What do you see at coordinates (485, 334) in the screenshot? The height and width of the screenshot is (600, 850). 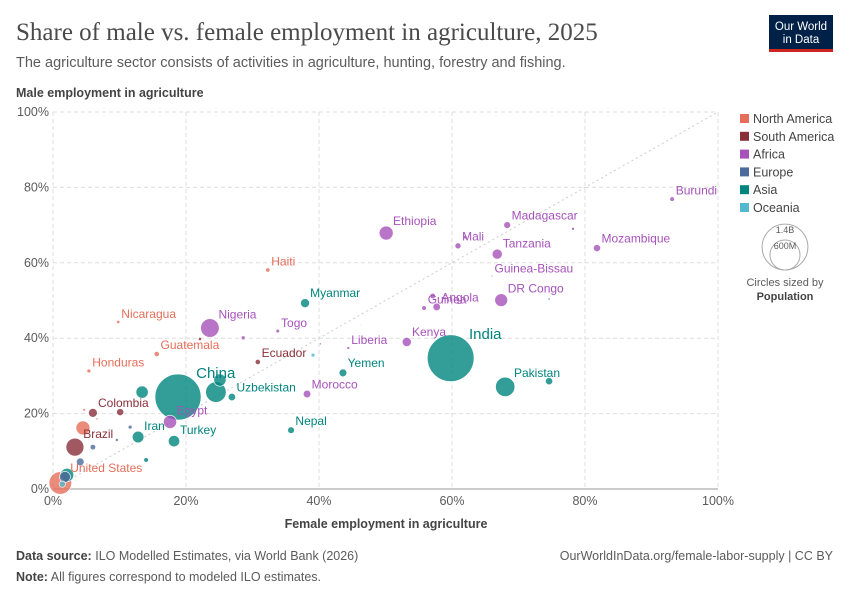 I see `point-label: India` at bounding box center [485, 334].